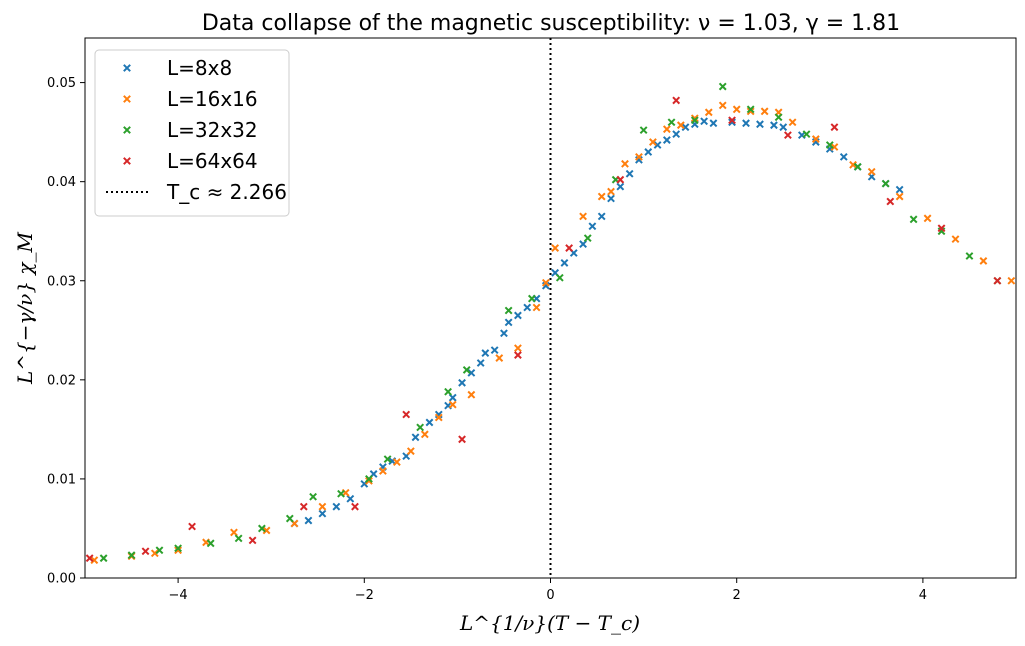 The width and height of the screenshot is (1025, 646). I want to click on x-tick-label: −4, so click(178, 595).